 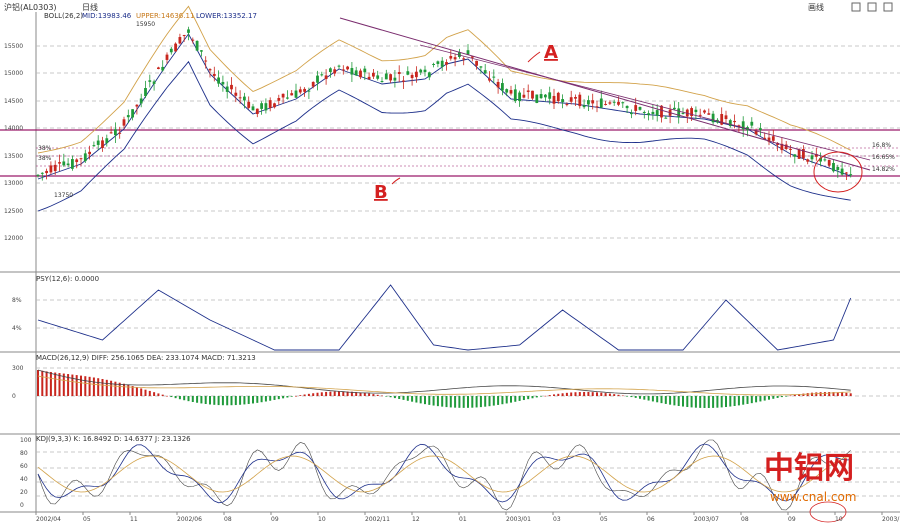 I want to click on chart-title: 沪铝(AL0303), so click(x=30, y=7).